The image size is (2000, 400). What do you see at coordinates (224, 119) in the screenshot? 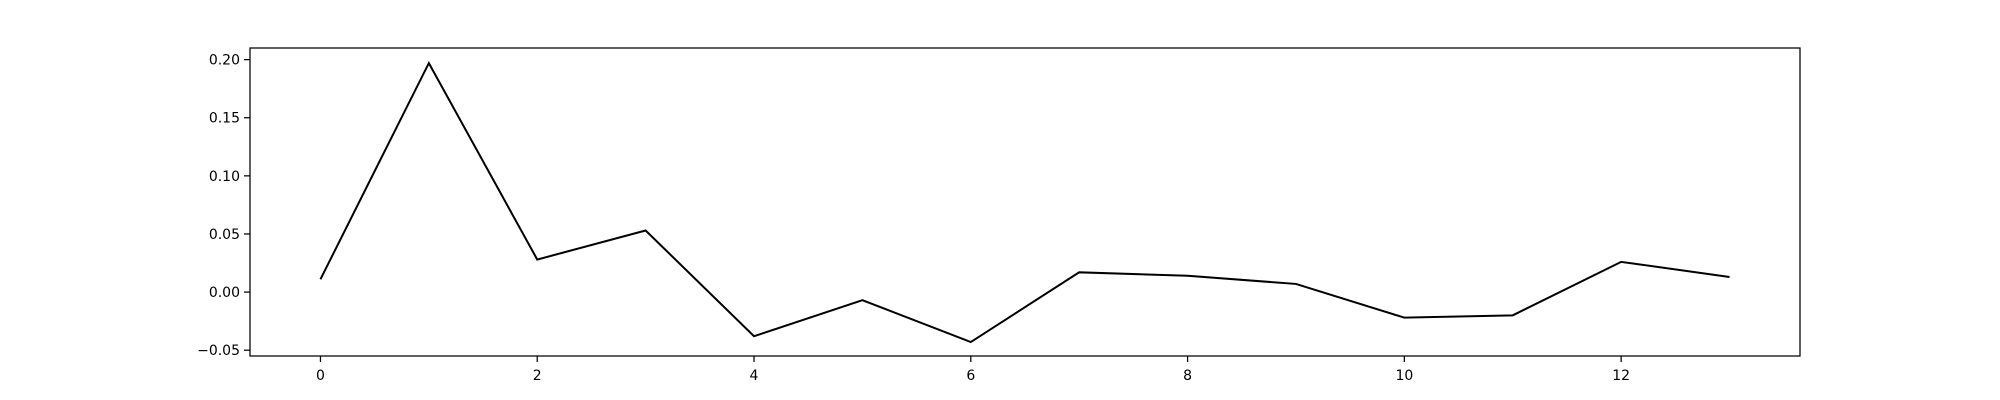
I see `y-tick-label: 0.15` at bounding box center [224, 119].